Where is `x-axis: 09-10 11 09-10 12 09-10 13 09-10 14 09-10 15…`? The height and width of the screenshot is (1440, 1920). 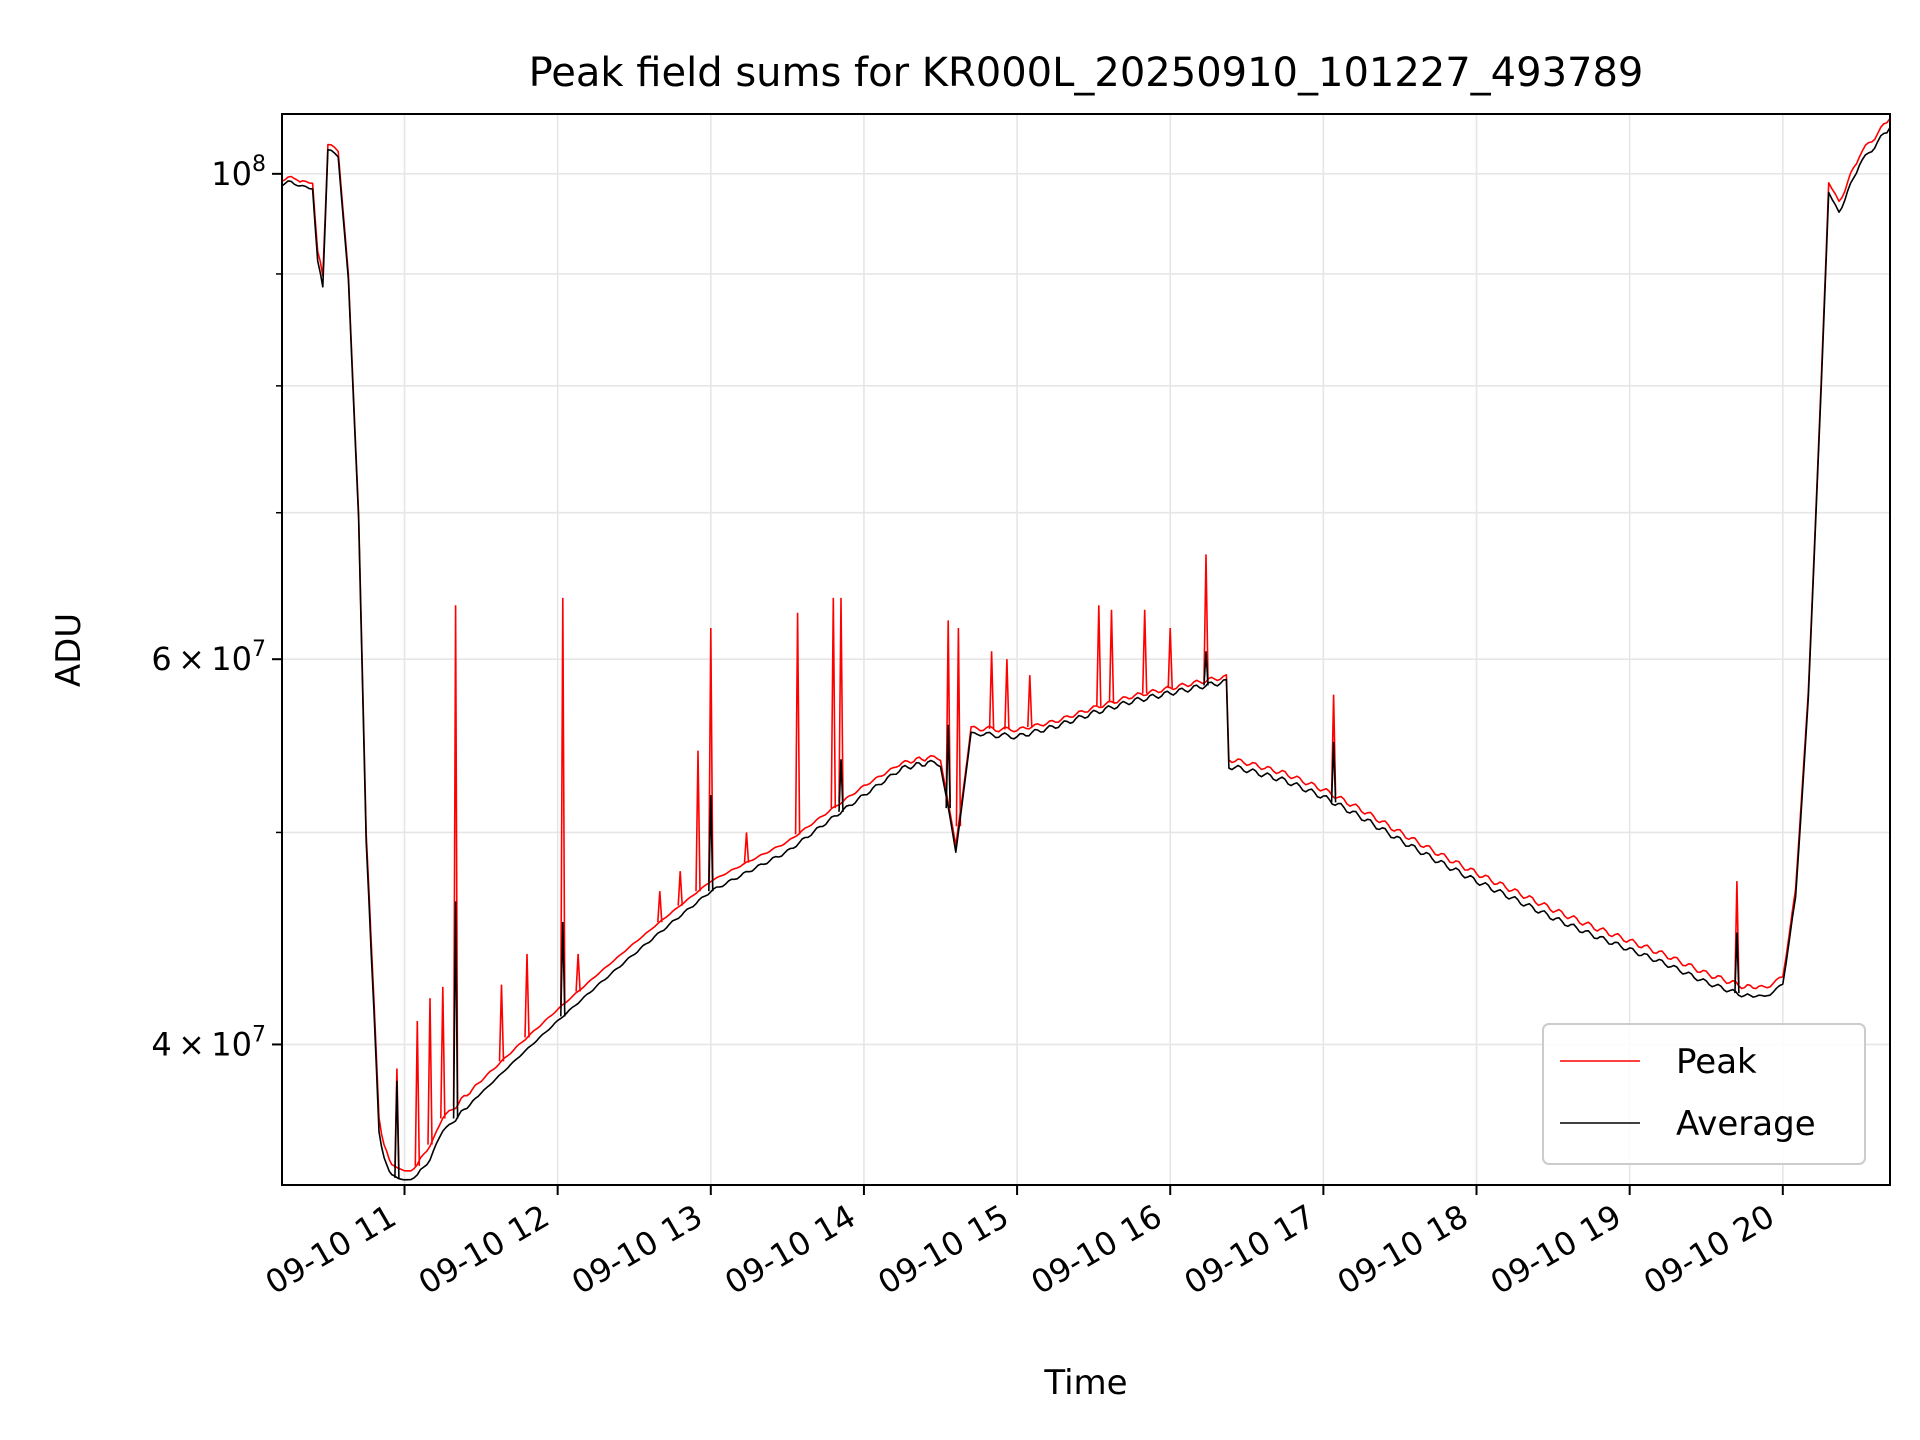
x-axis: 09-10 11 09-10 12 09-10 13 09-10 14 09-10 15… is located at coordinates (1021, 1243).